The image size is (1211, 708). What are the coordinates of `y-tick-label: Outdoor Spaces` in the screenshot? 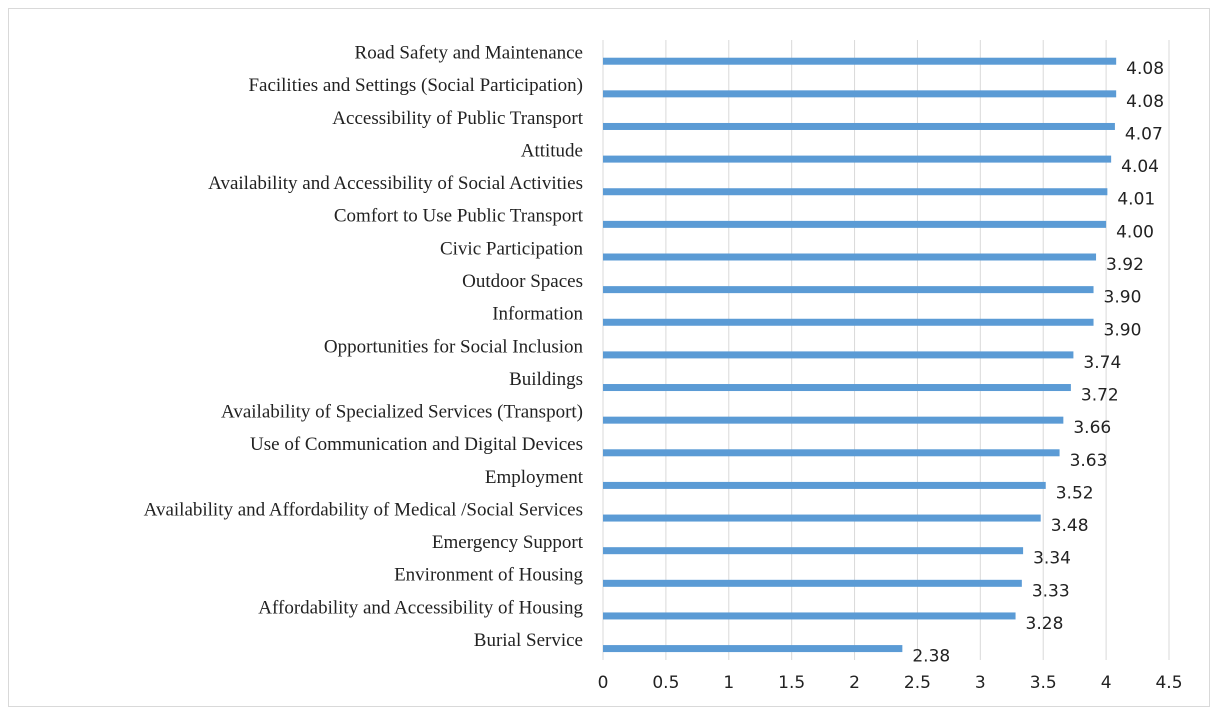 It's located at (522, 281).